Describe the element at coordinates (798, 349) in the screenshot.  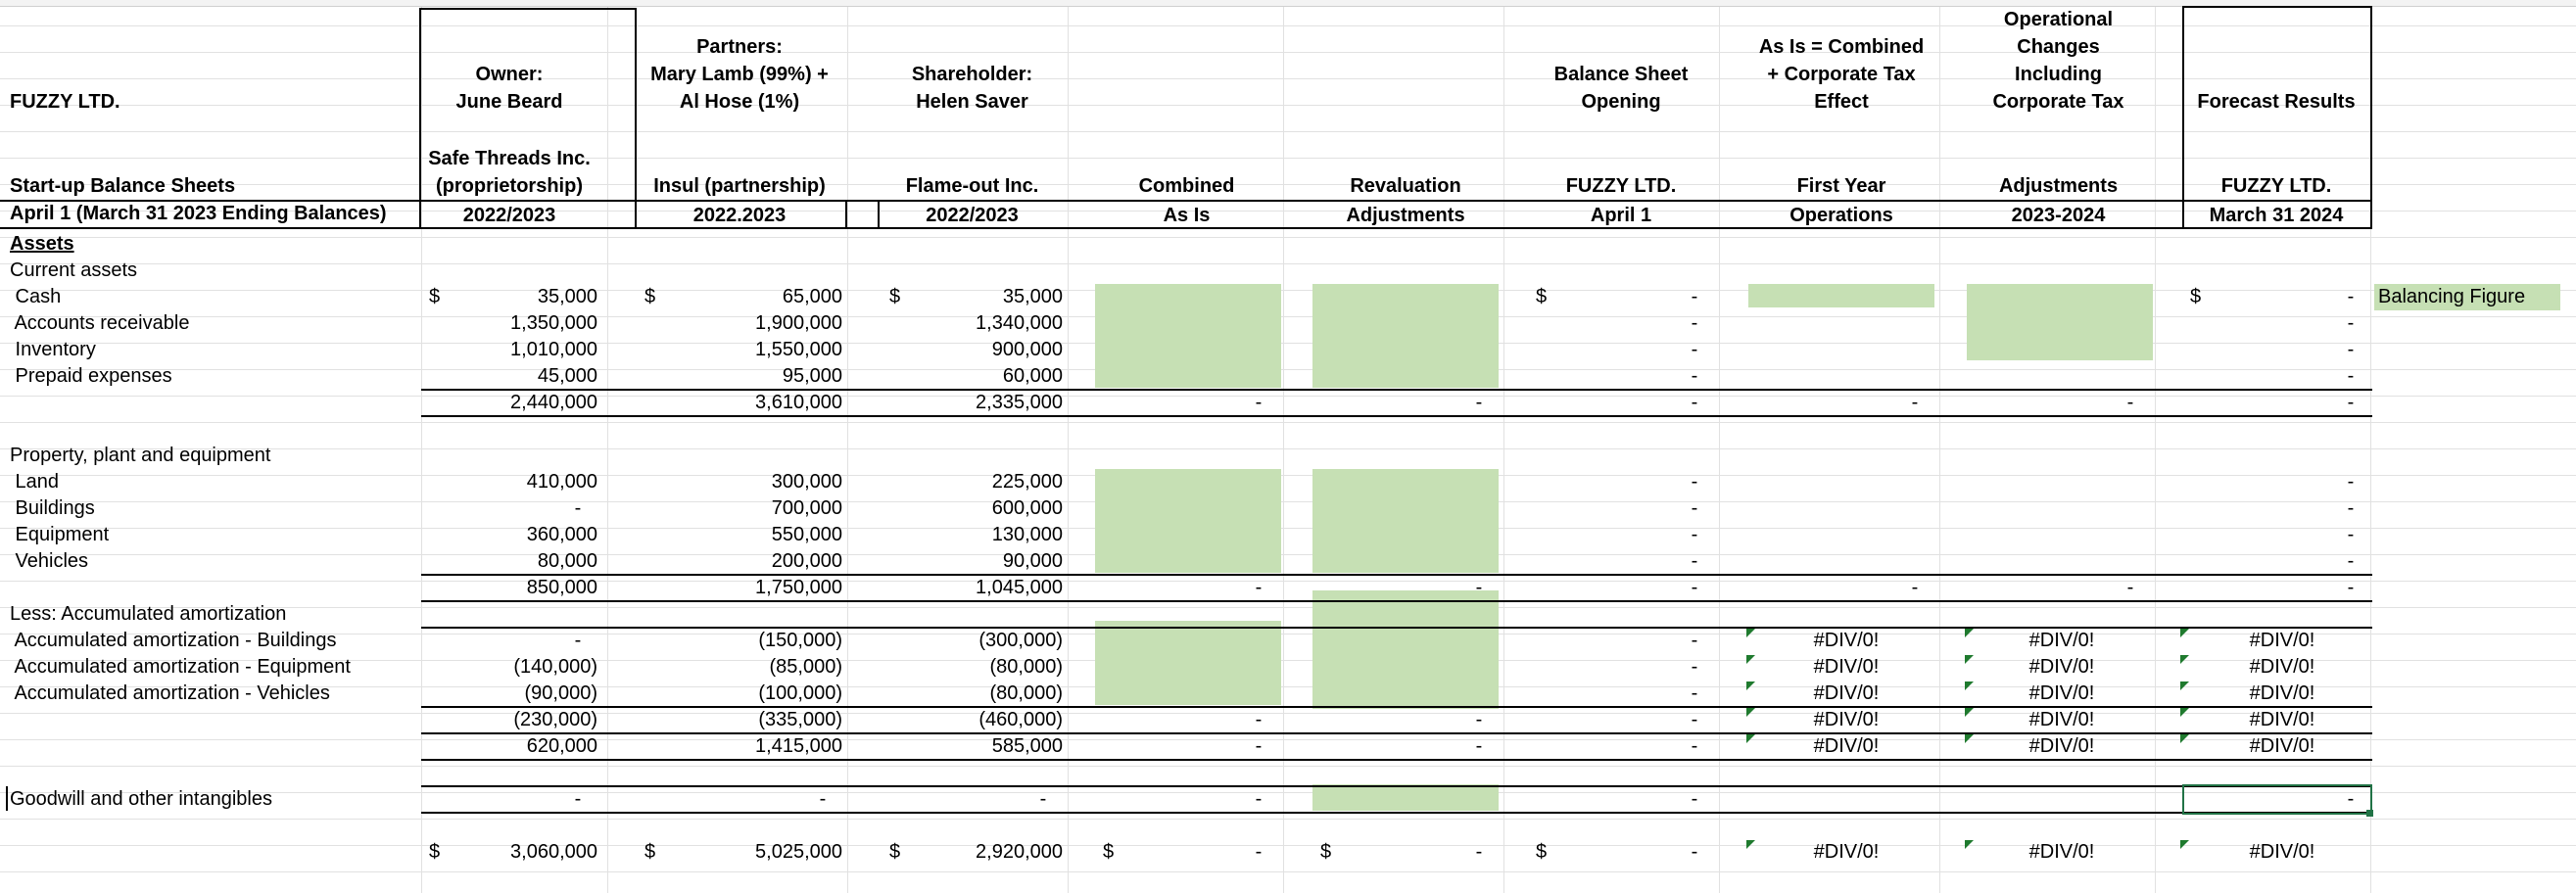
I see `cell-r4-c1: 1,550,000` at that location.